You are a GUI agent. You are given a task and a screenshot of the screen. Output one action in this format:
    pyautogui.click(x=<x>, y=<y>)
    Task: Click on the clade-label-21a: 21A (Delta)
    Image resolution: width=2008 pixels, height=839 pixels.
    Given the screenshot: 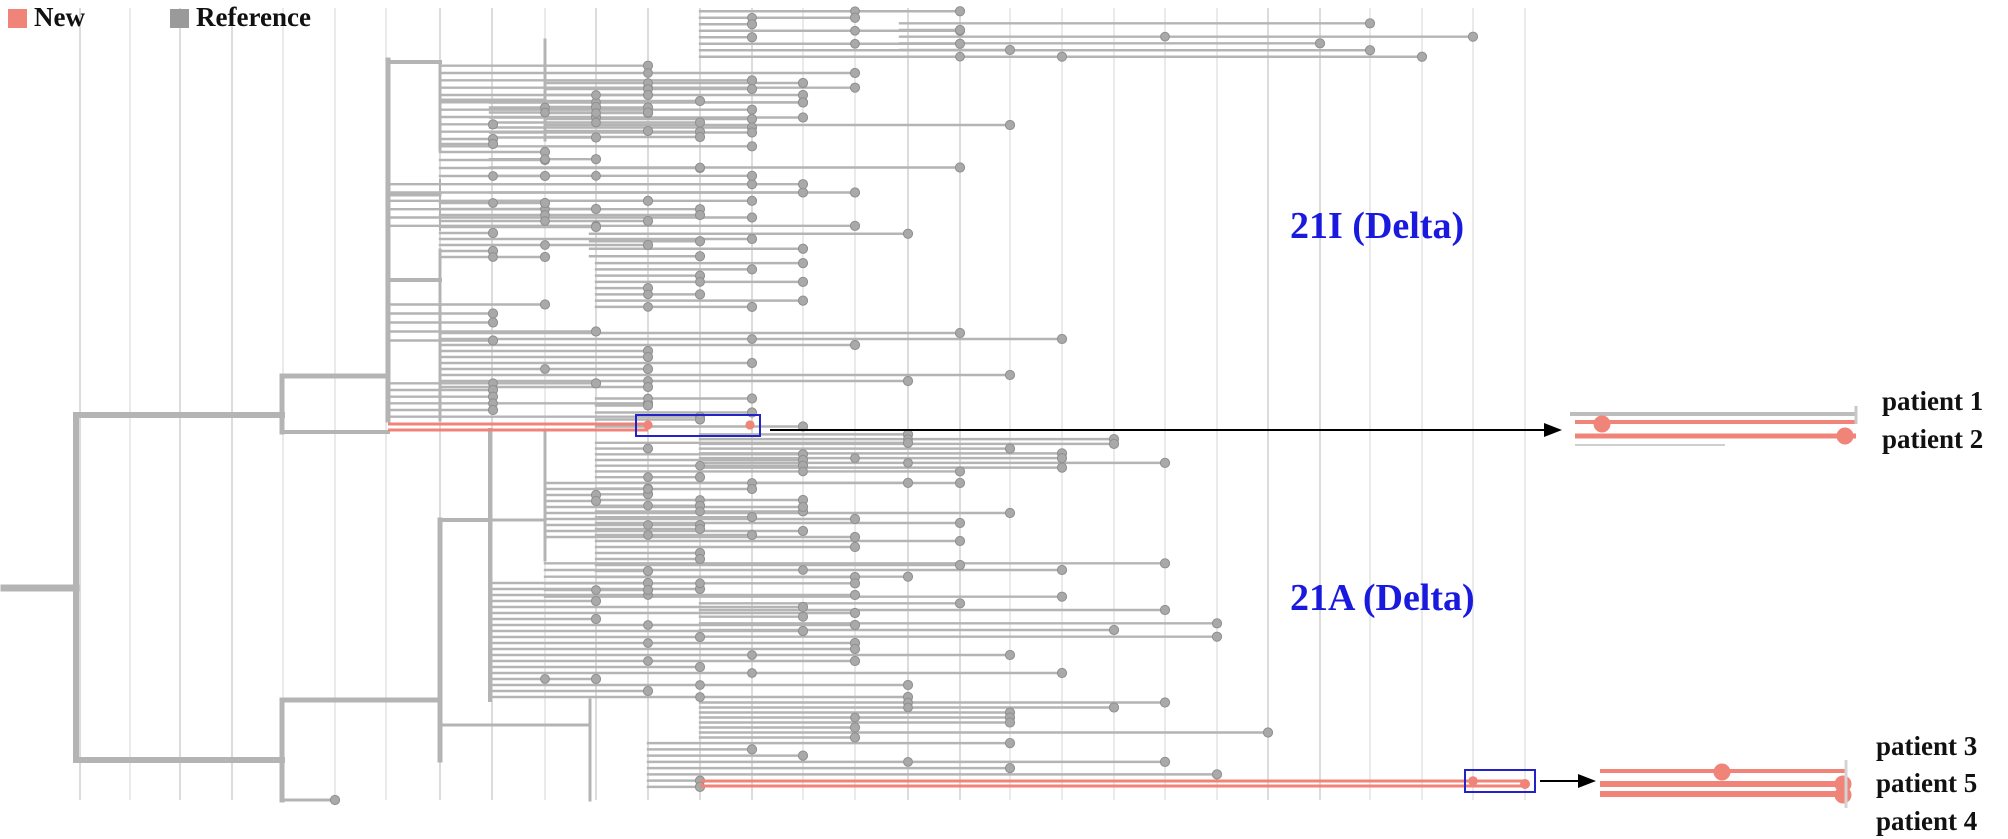 What is the action you would take?
    pyautogui.click(x=1382, y=598)
    